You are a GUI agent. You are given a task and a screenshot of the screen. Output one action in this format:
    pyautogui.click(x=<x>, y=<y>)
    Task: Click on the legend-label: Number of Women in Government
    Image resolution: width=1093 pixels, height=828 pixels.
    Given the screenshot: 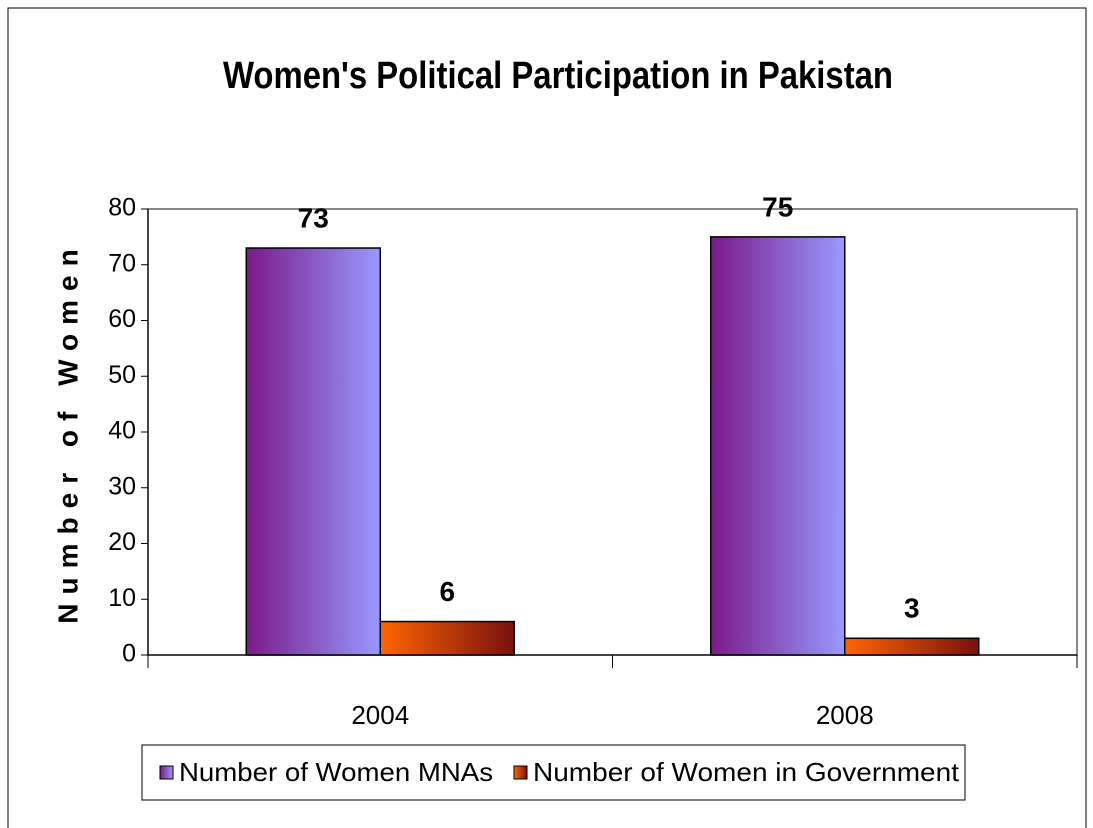 What is the action you would take?
    pyautogui.click(x=746, y=772)
    